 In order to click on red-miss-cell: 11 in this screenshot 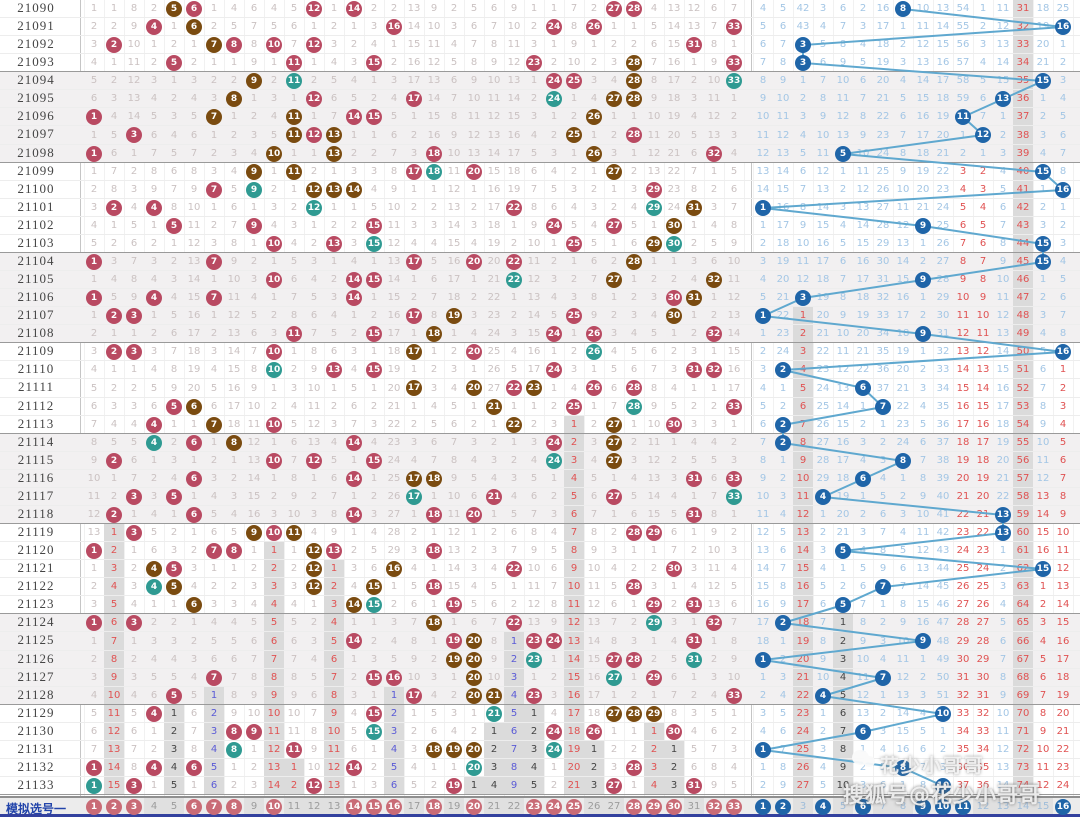, I will do `click(394, 225)`.